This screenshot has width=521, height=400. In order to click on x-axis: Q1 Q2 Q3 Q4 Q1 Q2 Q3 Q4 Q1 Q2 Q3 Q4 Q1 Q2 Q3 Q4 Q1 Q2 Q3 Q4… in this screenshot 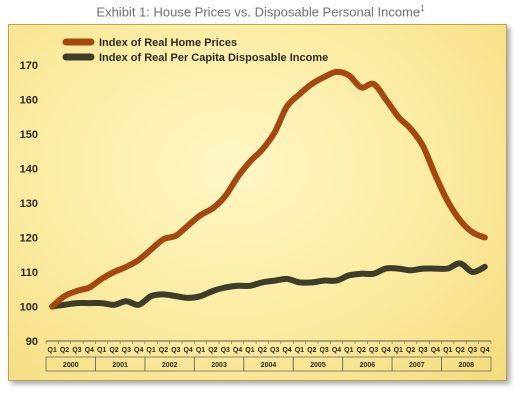, I will do `click(268, 356)`.